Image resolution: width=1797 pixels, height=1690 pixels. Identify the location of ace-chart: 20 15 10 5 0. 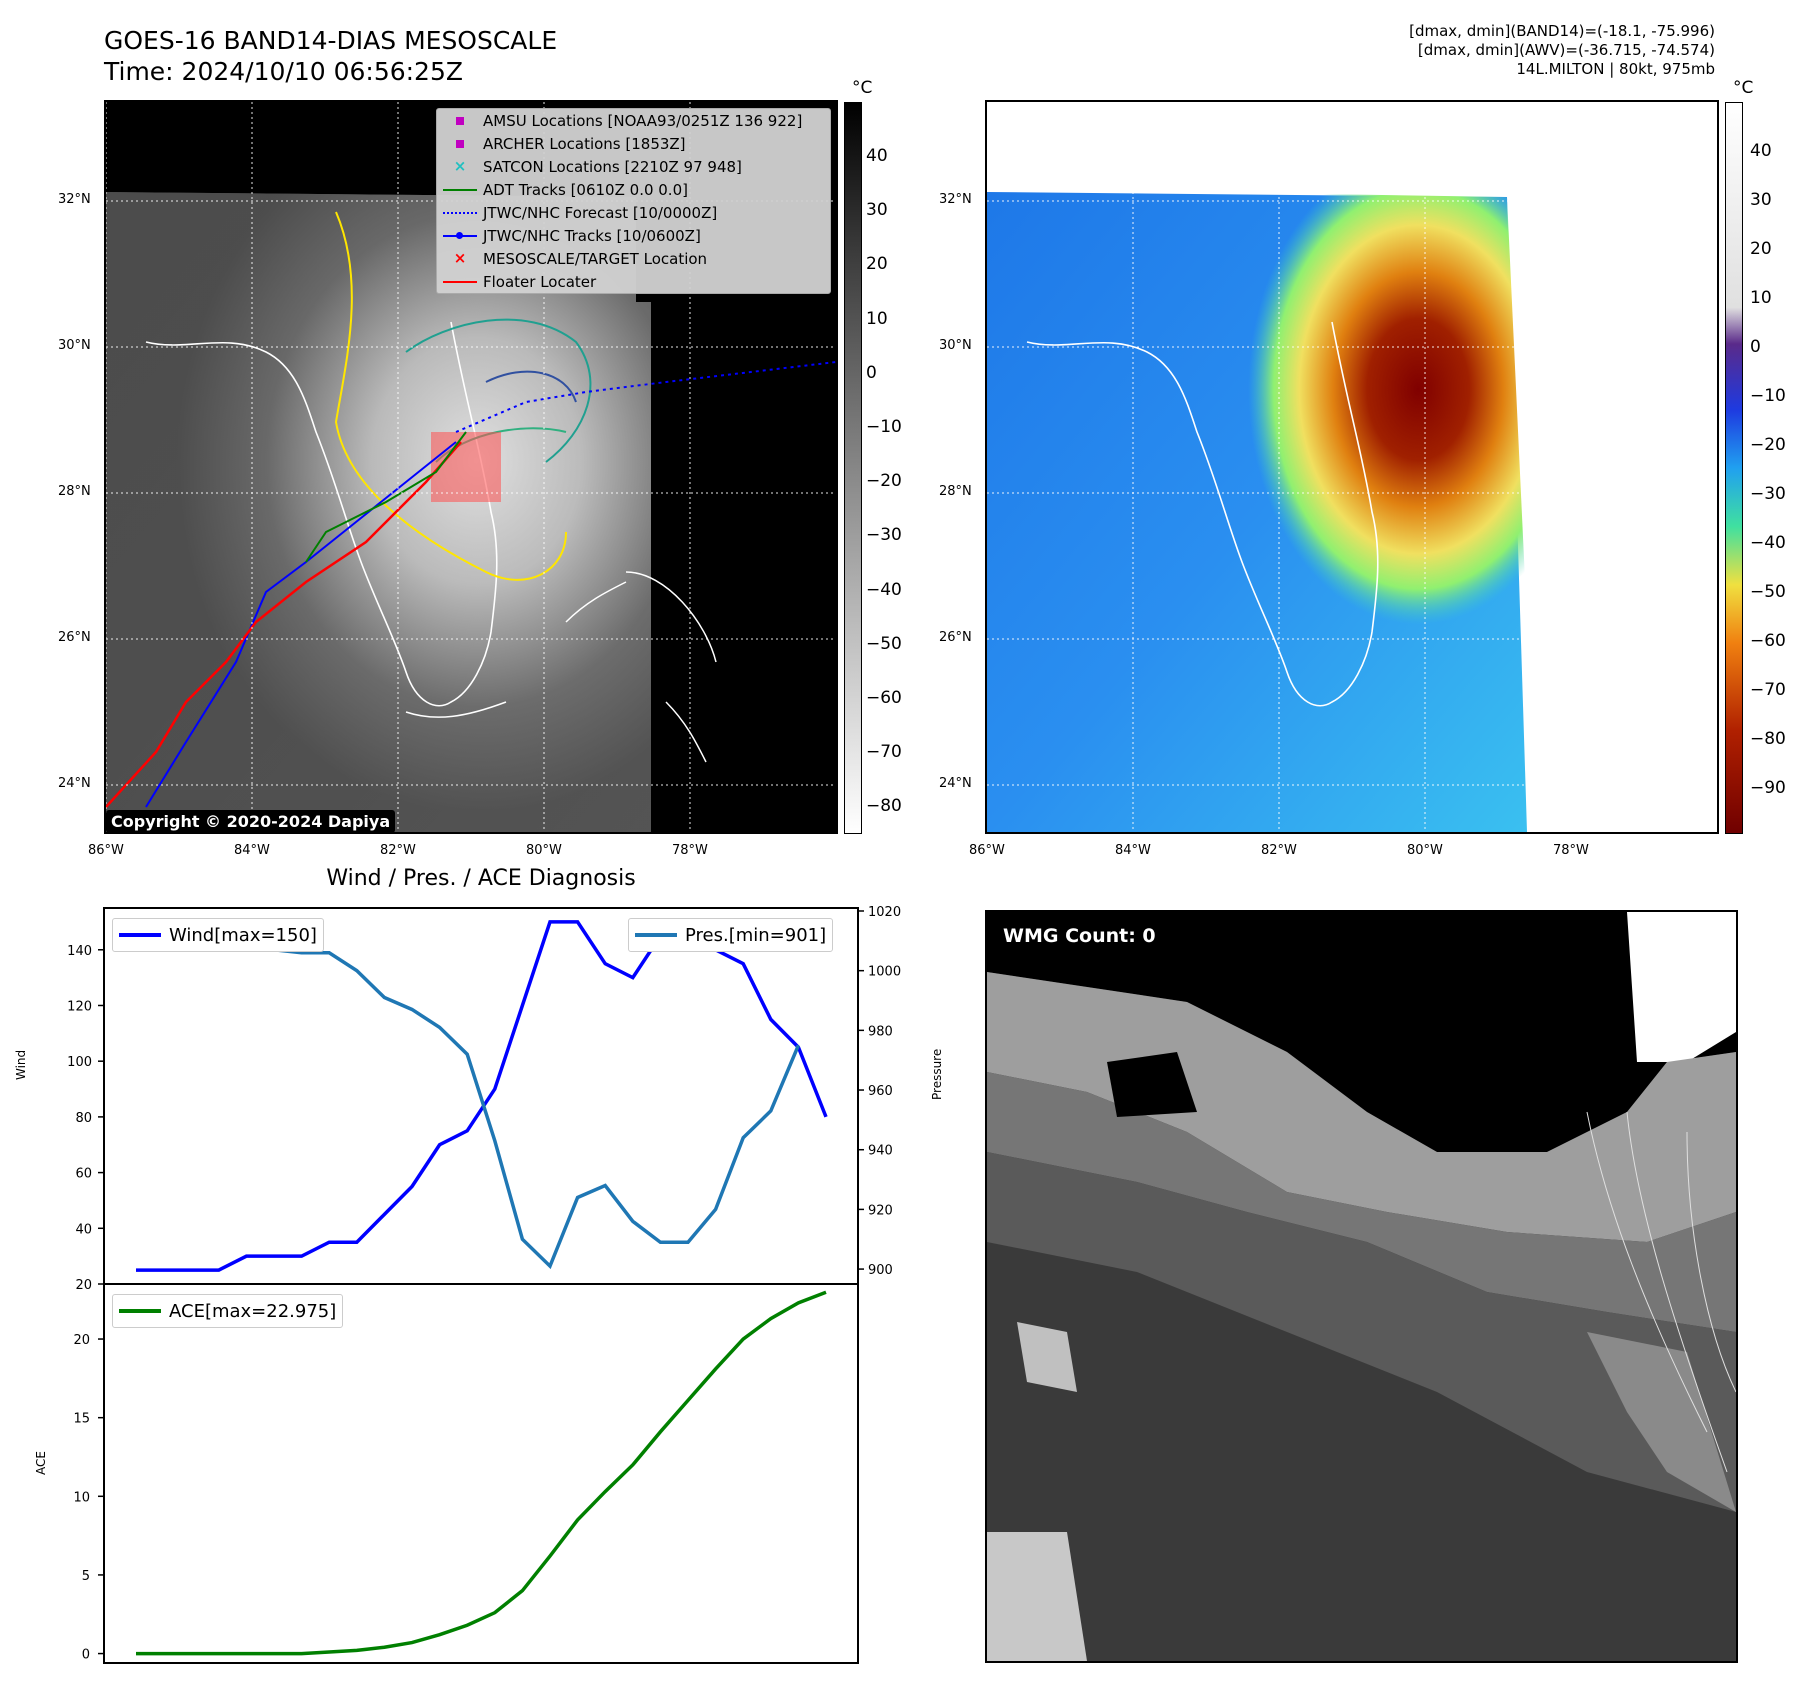
(466, 1473).